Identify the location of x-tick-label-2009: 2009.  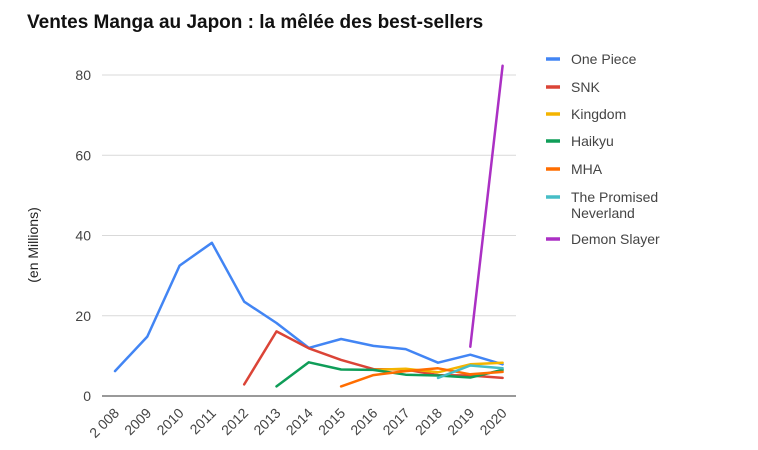
(137, 421).